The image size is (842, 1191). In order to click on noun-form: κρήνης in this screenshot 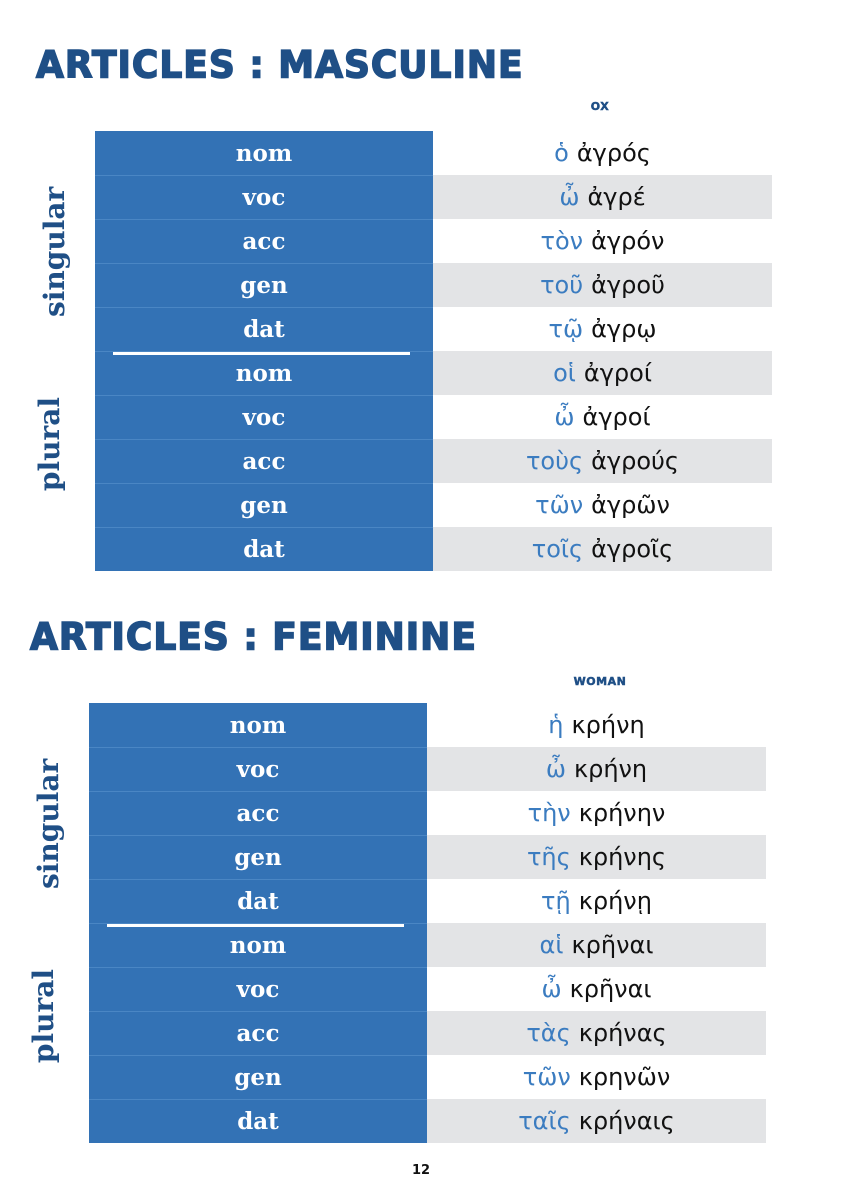, I will do `click(622, 857)`.